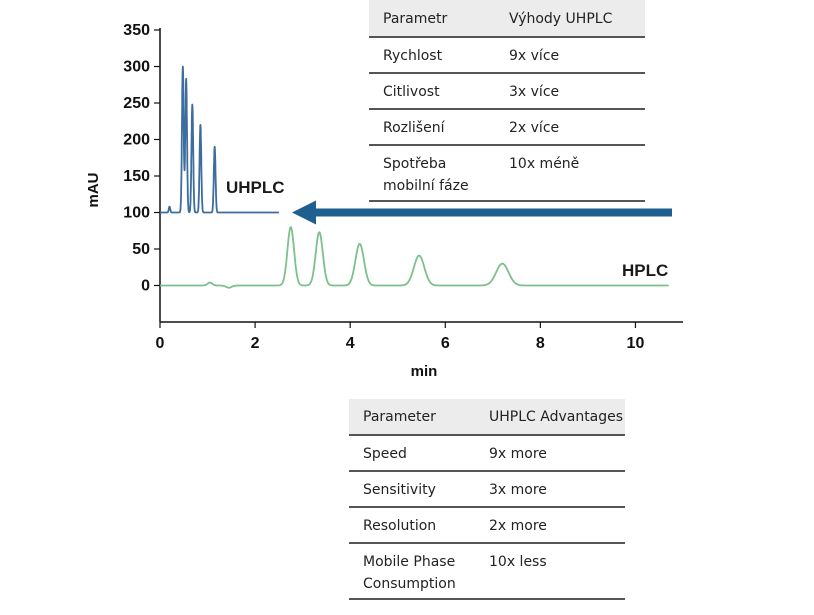 This screenshot has width=814, height=615. What do you see at coordinates (534, 92) in the screenshot?
I see `advantage-cell: 3x více` at bounding box center [534, 92].